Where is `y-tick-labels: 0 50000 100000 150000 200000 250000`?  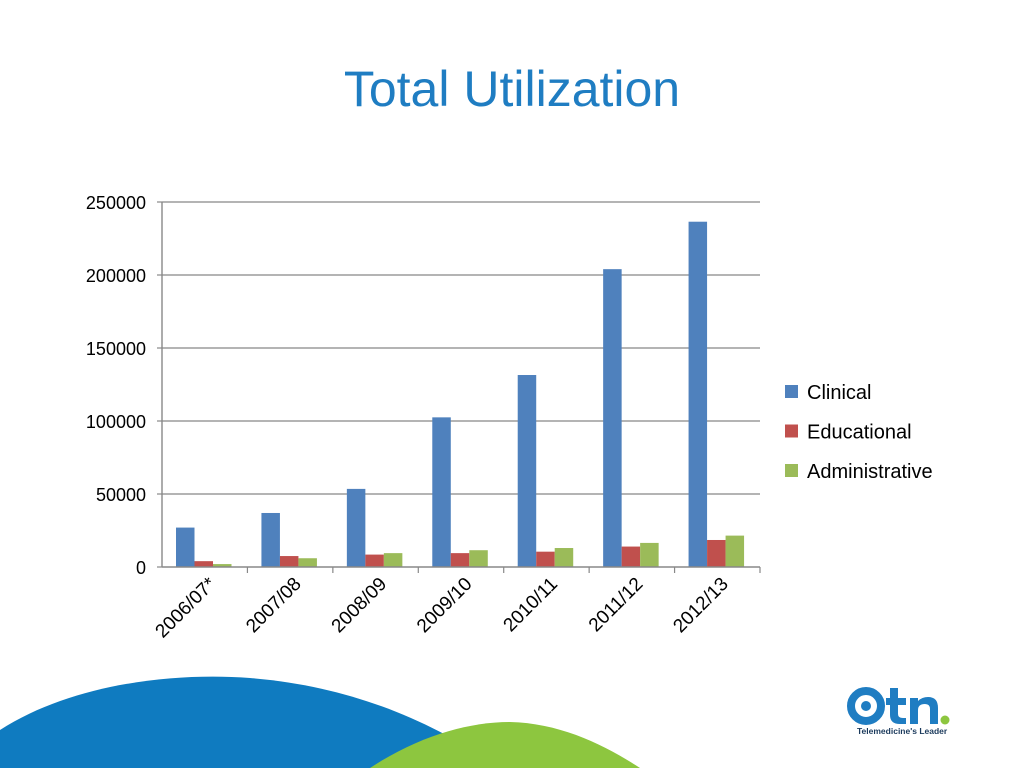 y-tick-labels: 0 50000 100000 150000 200000 250000 is located at coordinates (116, 385).